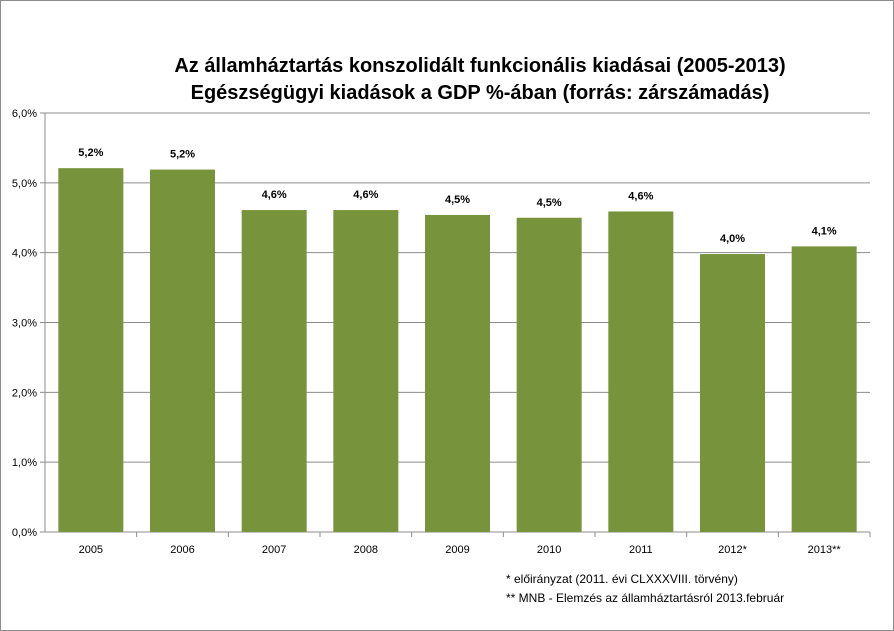  I want to click on x-tick-label: 2013**, so click(825, 550).